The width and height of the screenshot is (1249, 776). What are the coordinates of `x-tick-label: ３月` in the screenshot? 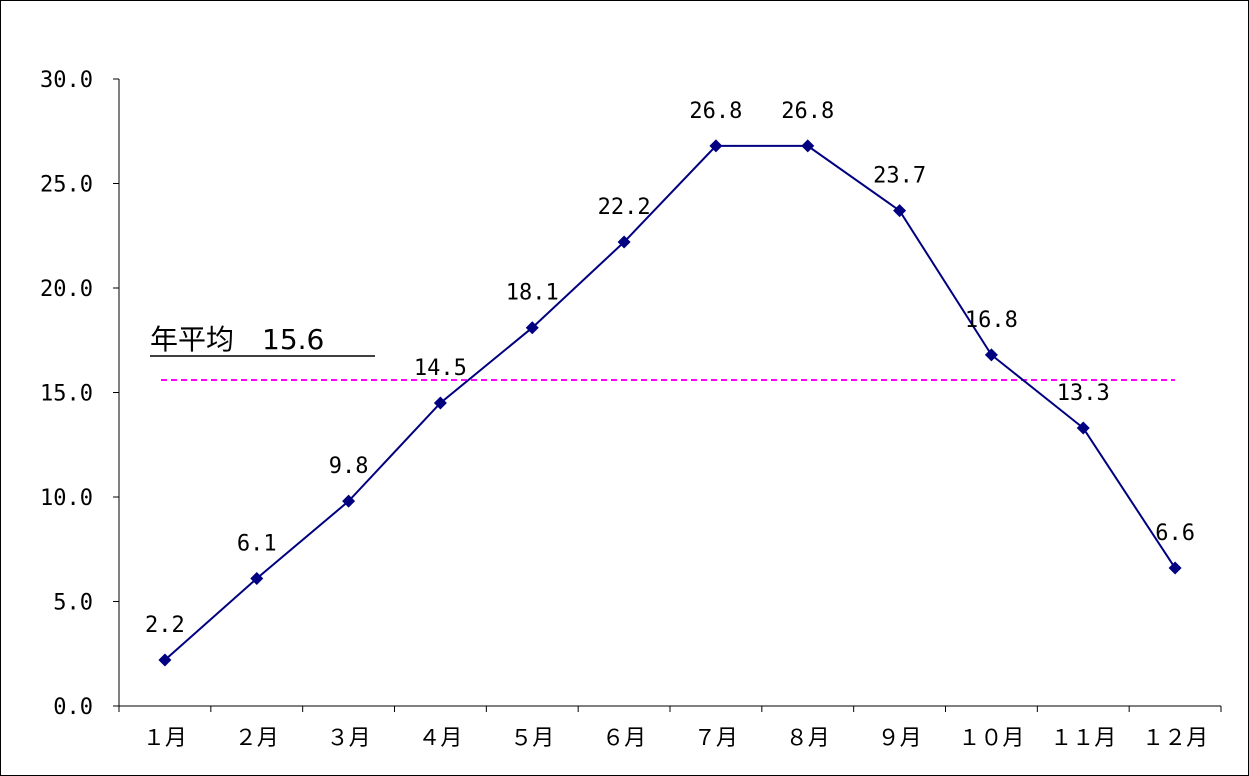 It's located at (349, 738).